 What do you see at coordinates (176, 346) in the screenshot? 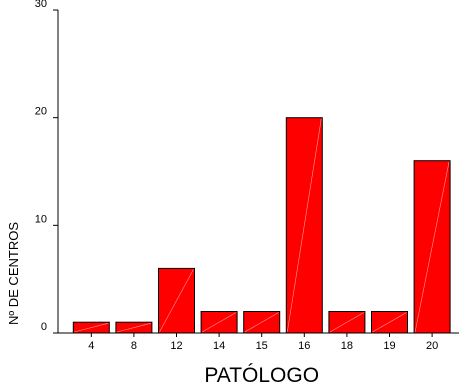
I see `x-tick-label-12: 12` at bounding box center [176, 346].